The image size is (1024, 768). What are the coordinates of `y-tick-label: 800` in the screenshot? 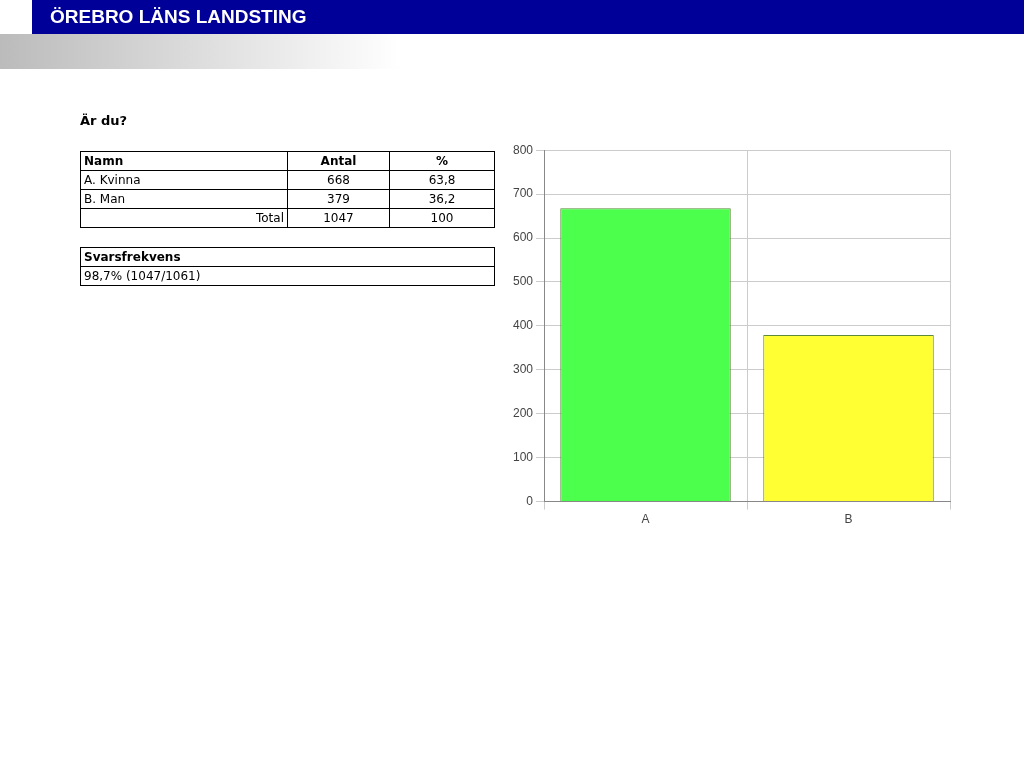 It's located at (523, 149).